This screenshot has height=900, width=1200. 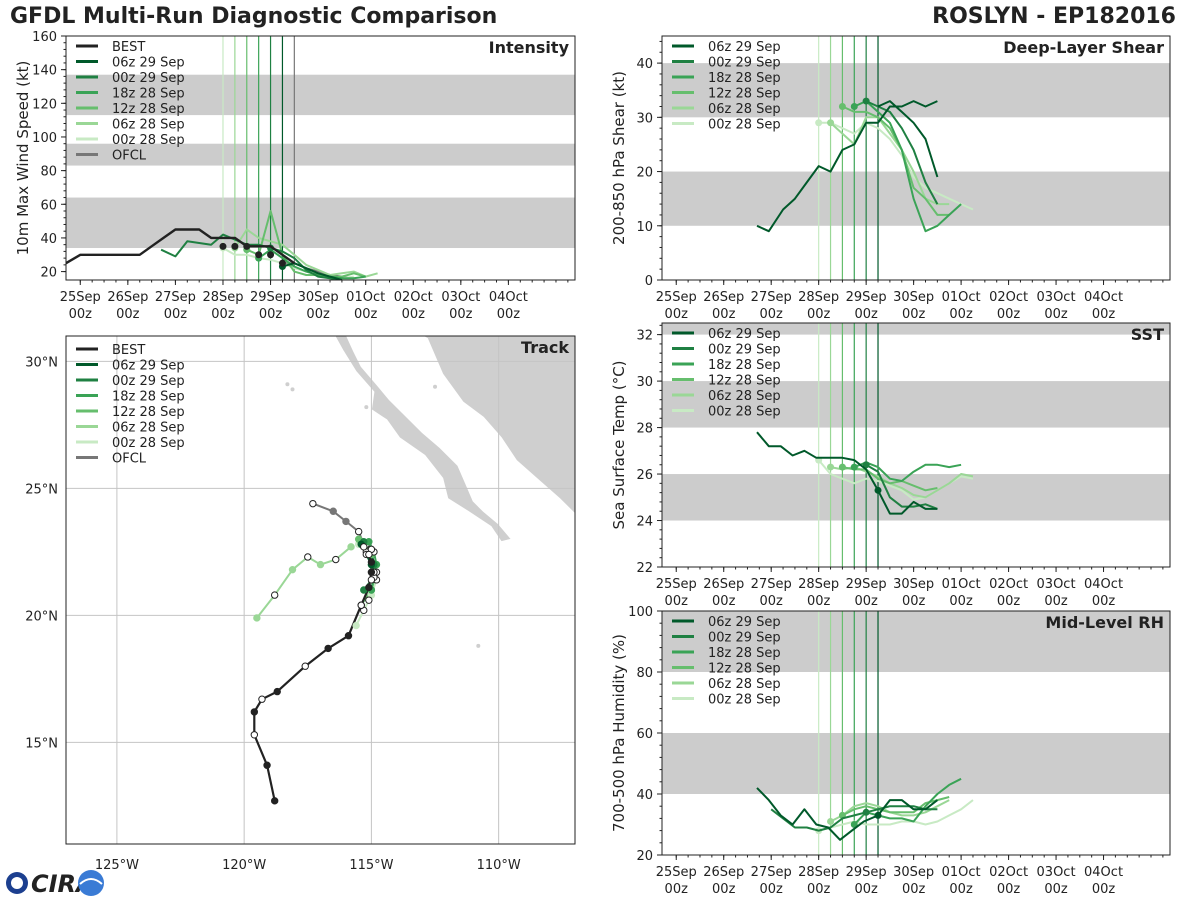 What do you see at coordinates (644, 382) in the screenshot?
I see `sst-ytick-label-30: 30` at bounding box center [644, 382].